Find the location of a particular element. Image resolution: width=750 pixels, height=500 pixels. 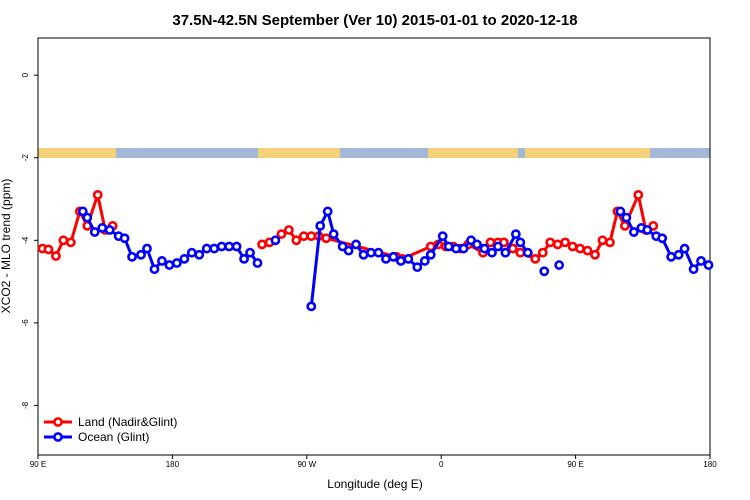

legend-label: Land (Nadir&Glint) is located at coordinates (127, 422).